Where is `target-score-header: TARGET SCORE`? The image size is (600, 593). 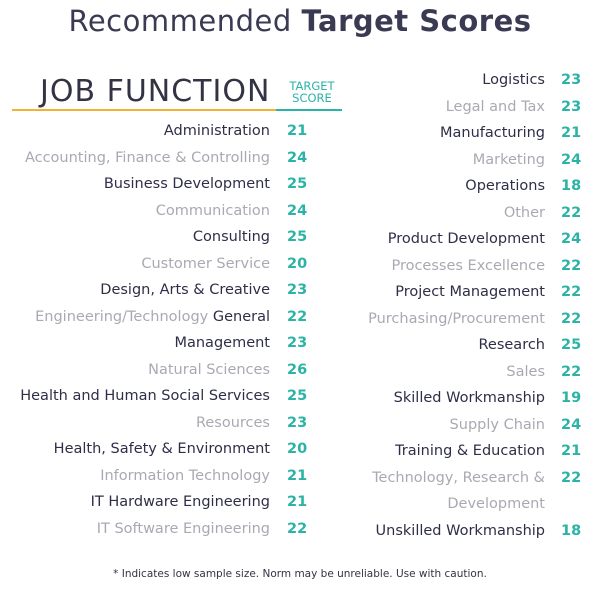 target-score-header: TARGET SCORE is located at coordinates (312, 92).